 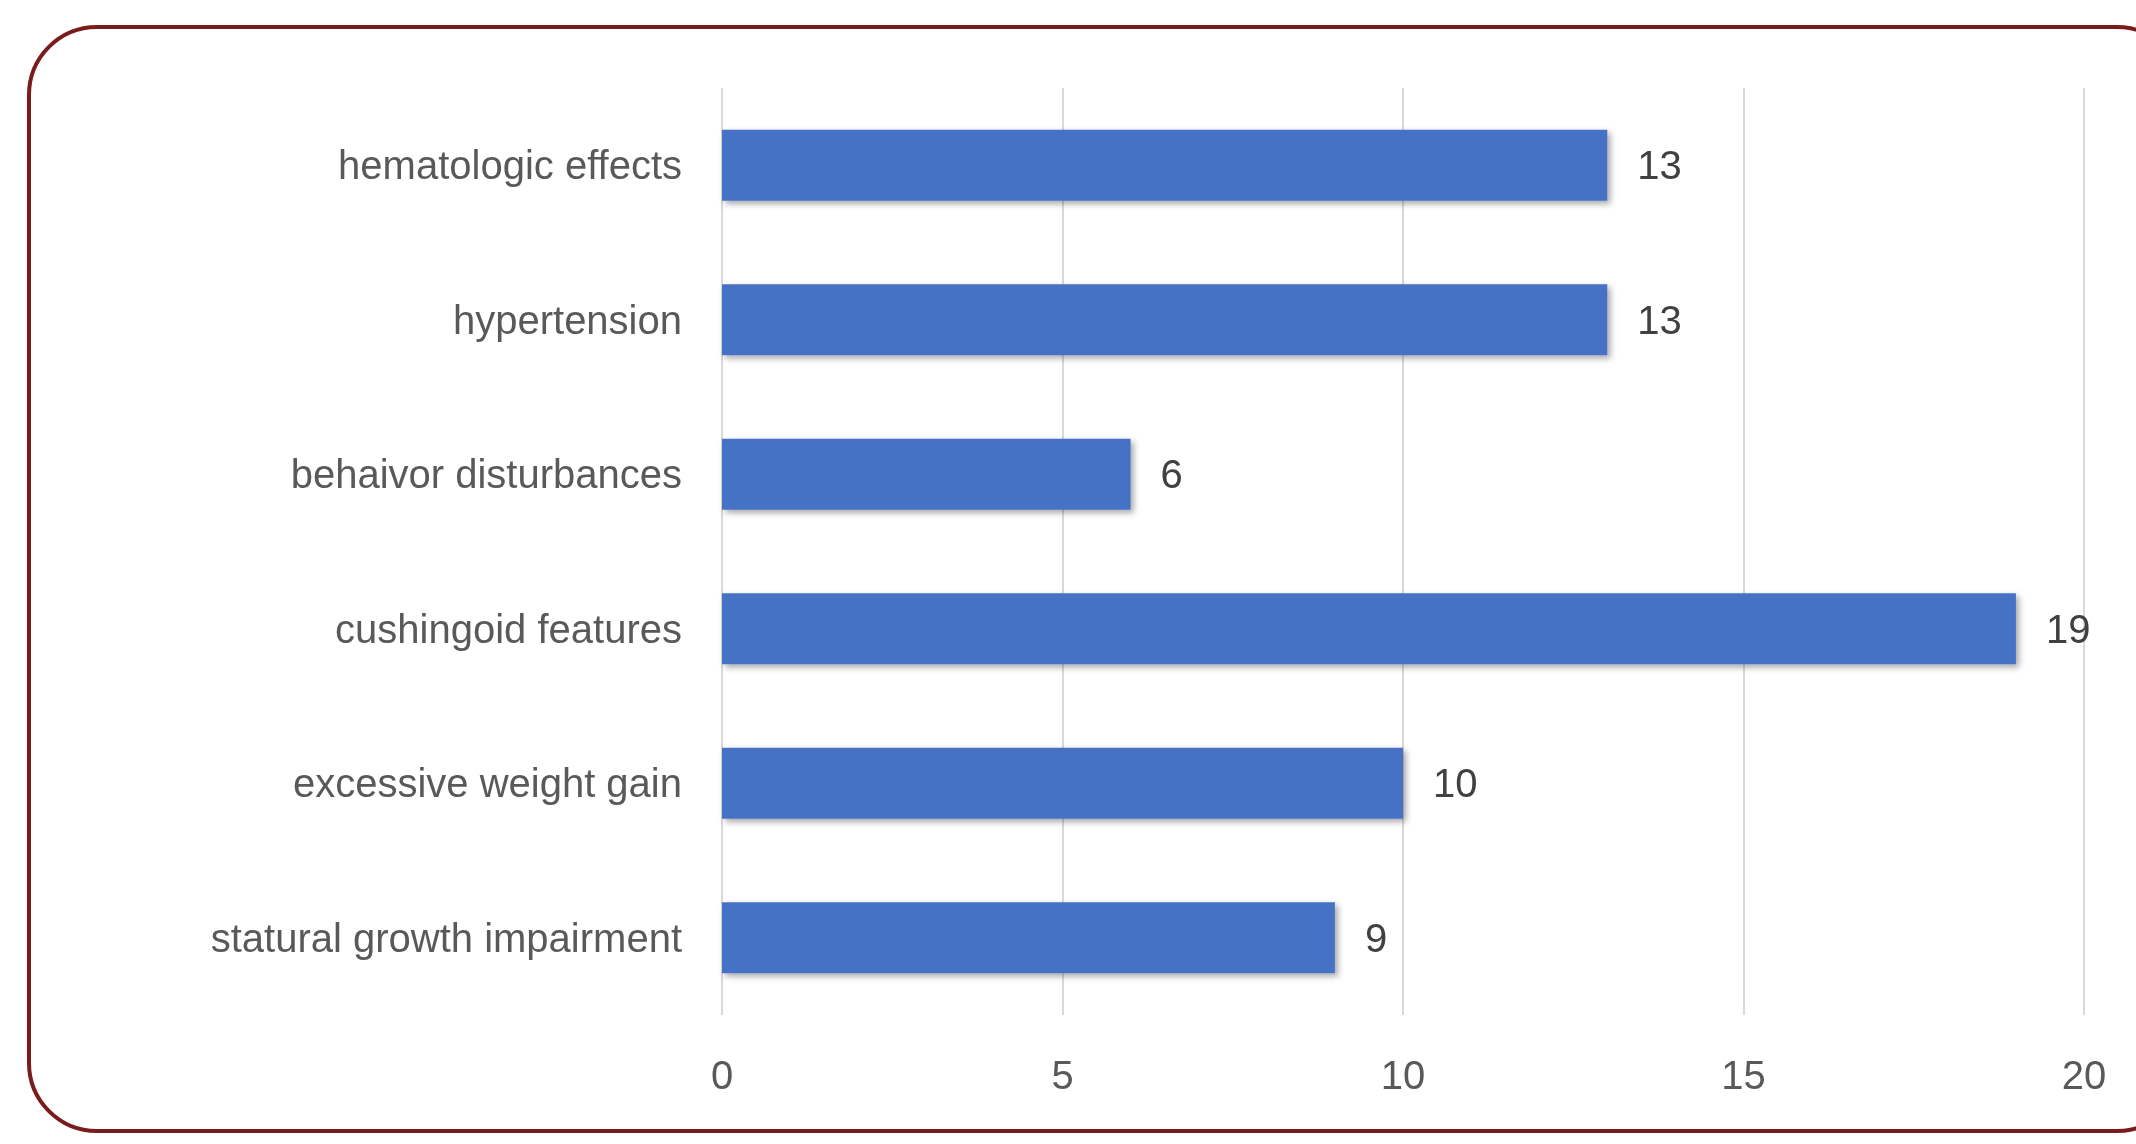 What do you see at coordinates (1403, 1075) in the screenshot?
I see `x-tick-label: 10` at bounding box center [1403, 1075].